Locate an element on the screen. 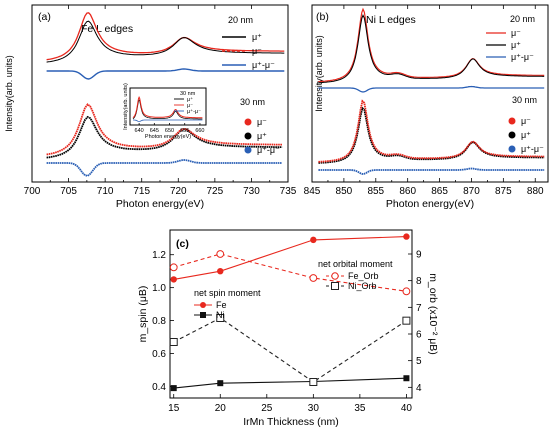 This screenshot has width=553, height=433. series-Ni-line is located at coordinates (290, 383).